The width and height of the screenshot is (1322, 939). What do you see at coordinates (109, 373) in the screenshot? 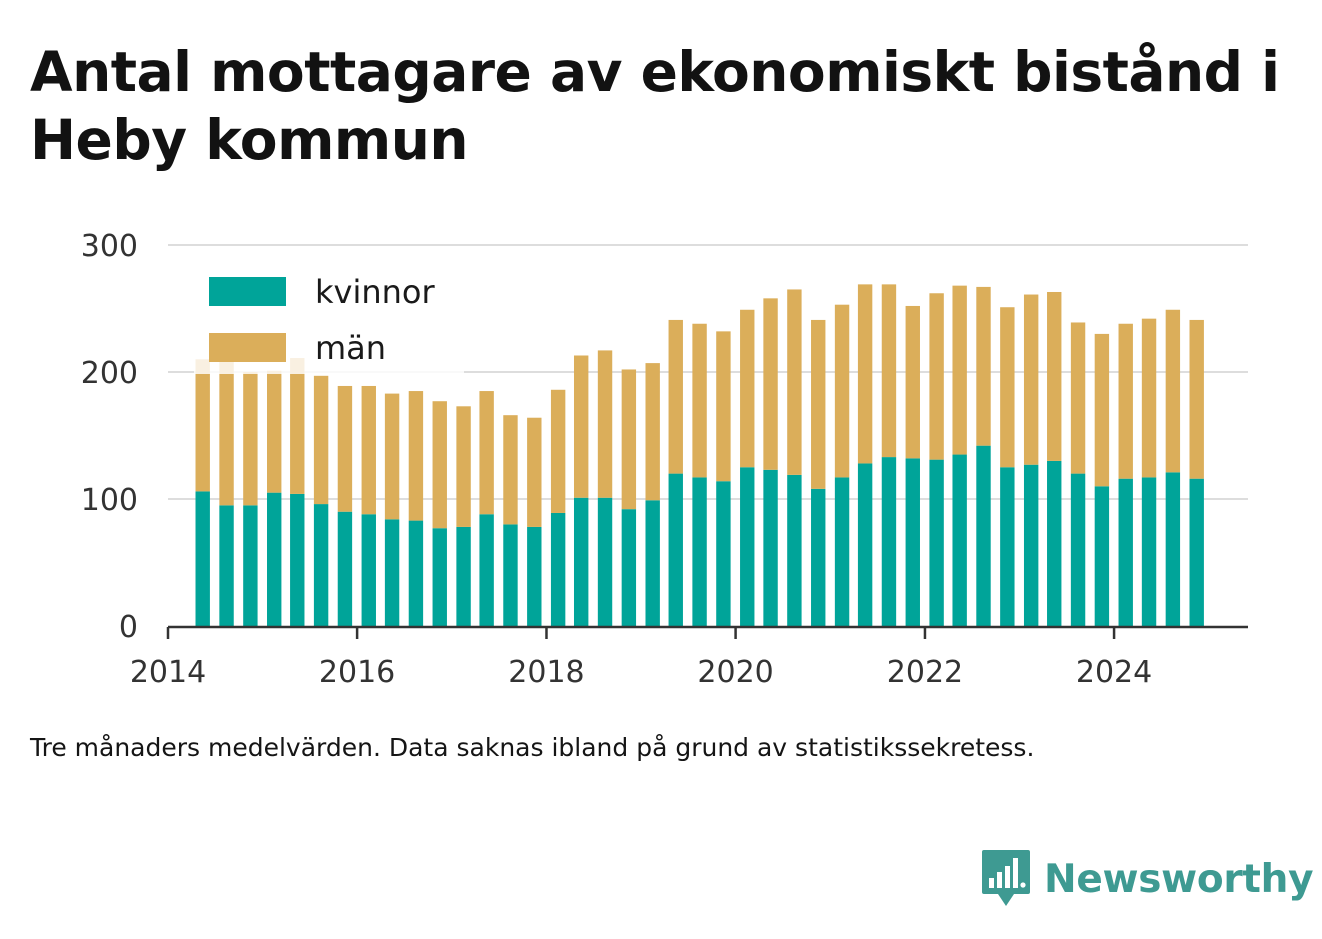
I see `y-tick-label: 200` at bounding box center [109, 373].